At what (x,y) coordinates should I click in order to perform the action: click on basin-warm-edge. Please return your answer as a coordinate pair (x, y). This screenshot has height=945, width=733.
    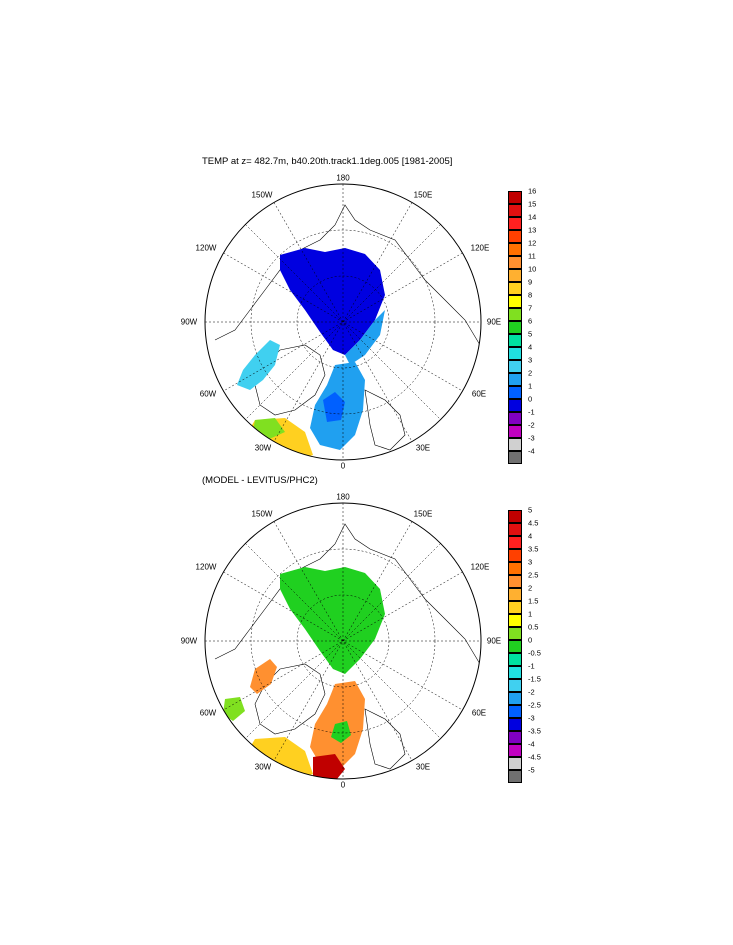
    Looking at the image, I should click on (365, 337).